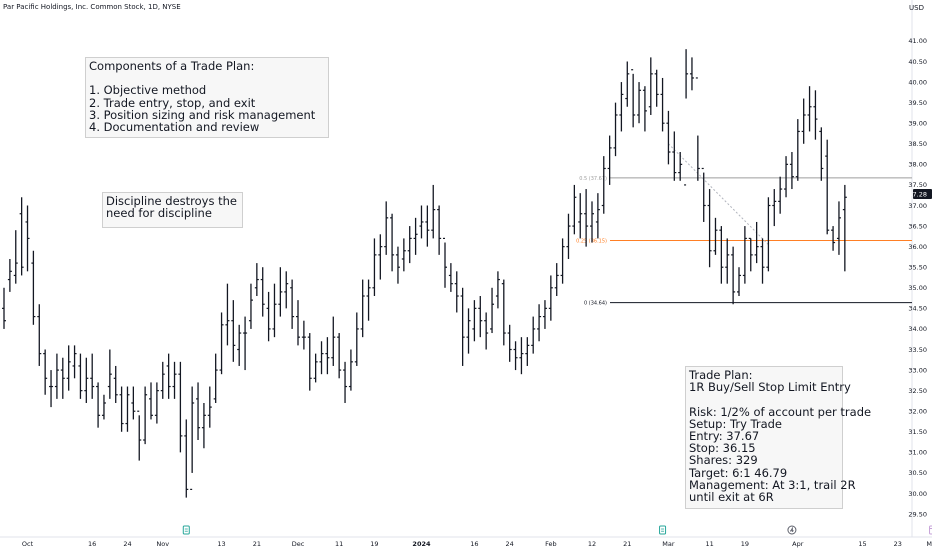 Image resolution: width=932 pixels, height=550 pixels. I want to click on time-tick-label: 13, so click(221, 544).